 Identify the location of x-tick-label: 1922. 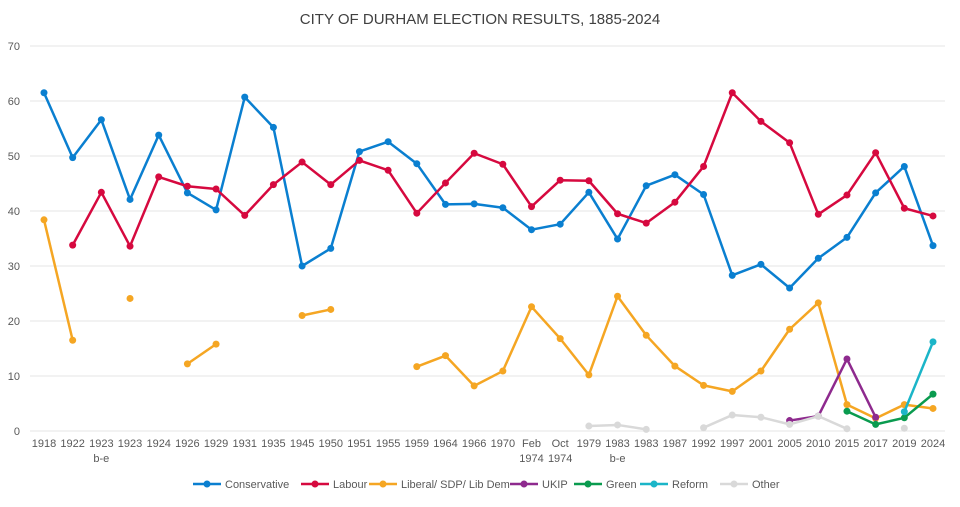
(72, 444).